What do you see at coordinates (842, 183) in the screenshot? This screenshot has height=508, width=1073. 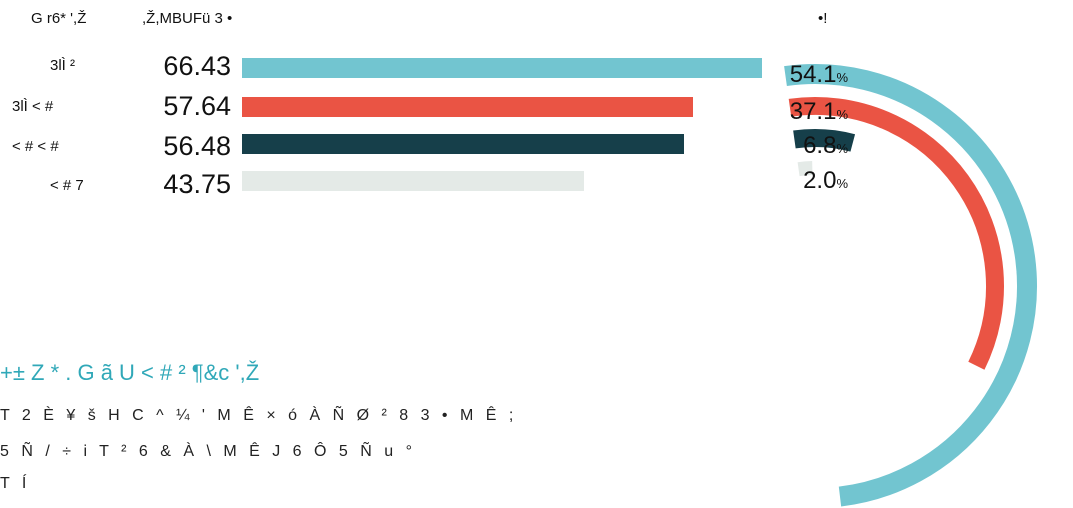 I see `ring-unit-3: %` at bounding box center [842, 183].